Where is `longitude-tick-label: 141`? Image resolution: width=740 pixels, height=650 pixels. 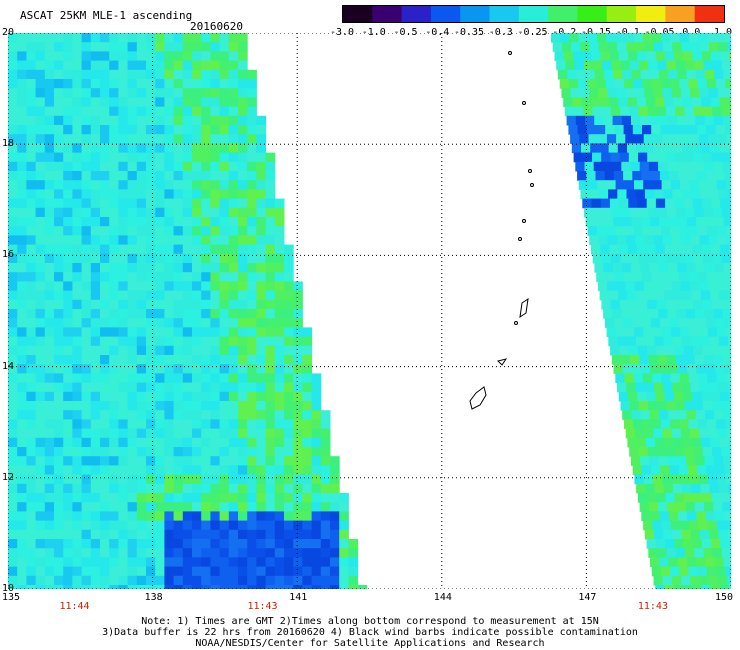 longitude-tick-label: 141 is located at coordinates (298, 597).